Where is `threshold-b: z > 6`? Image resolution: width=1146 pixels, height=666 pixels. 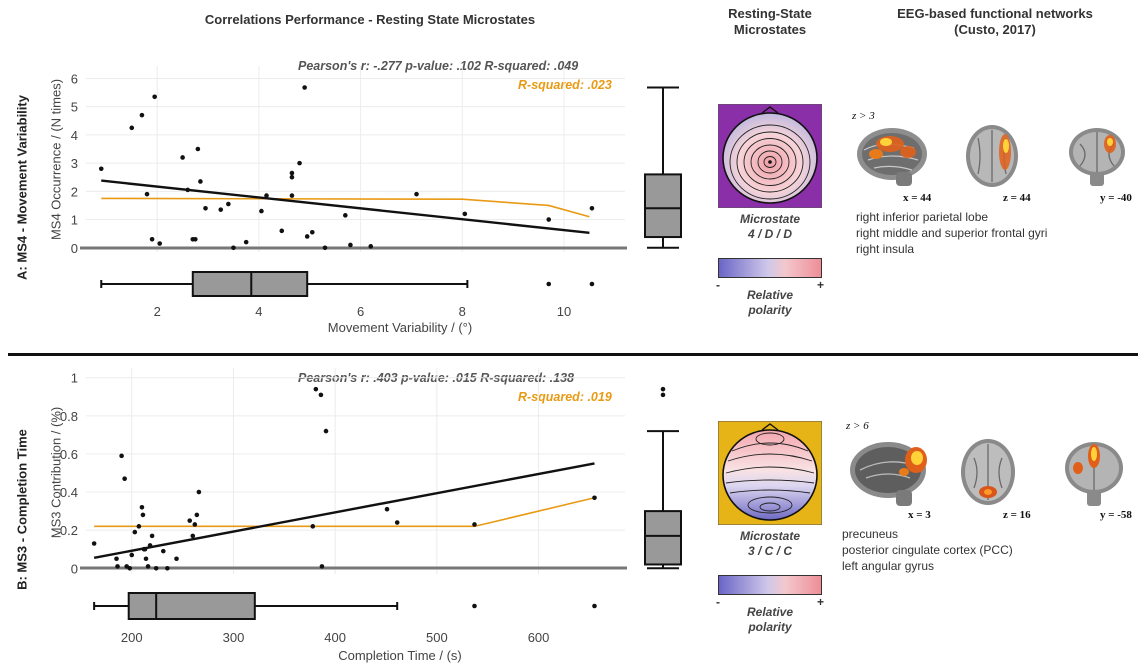
threshold-b: z > 6 is located at coordinates (857, 426).